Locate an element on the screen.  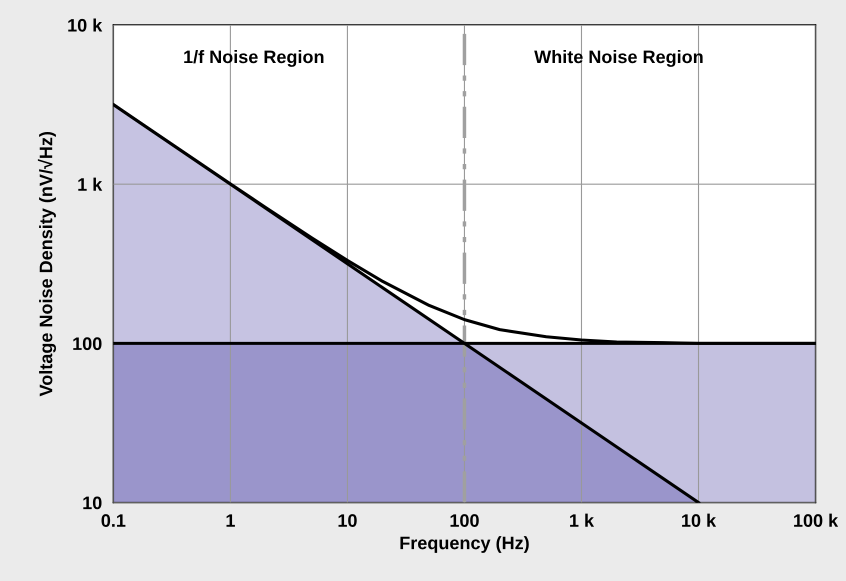
y-tick-label: 100 is located at coordinates (87, 343).